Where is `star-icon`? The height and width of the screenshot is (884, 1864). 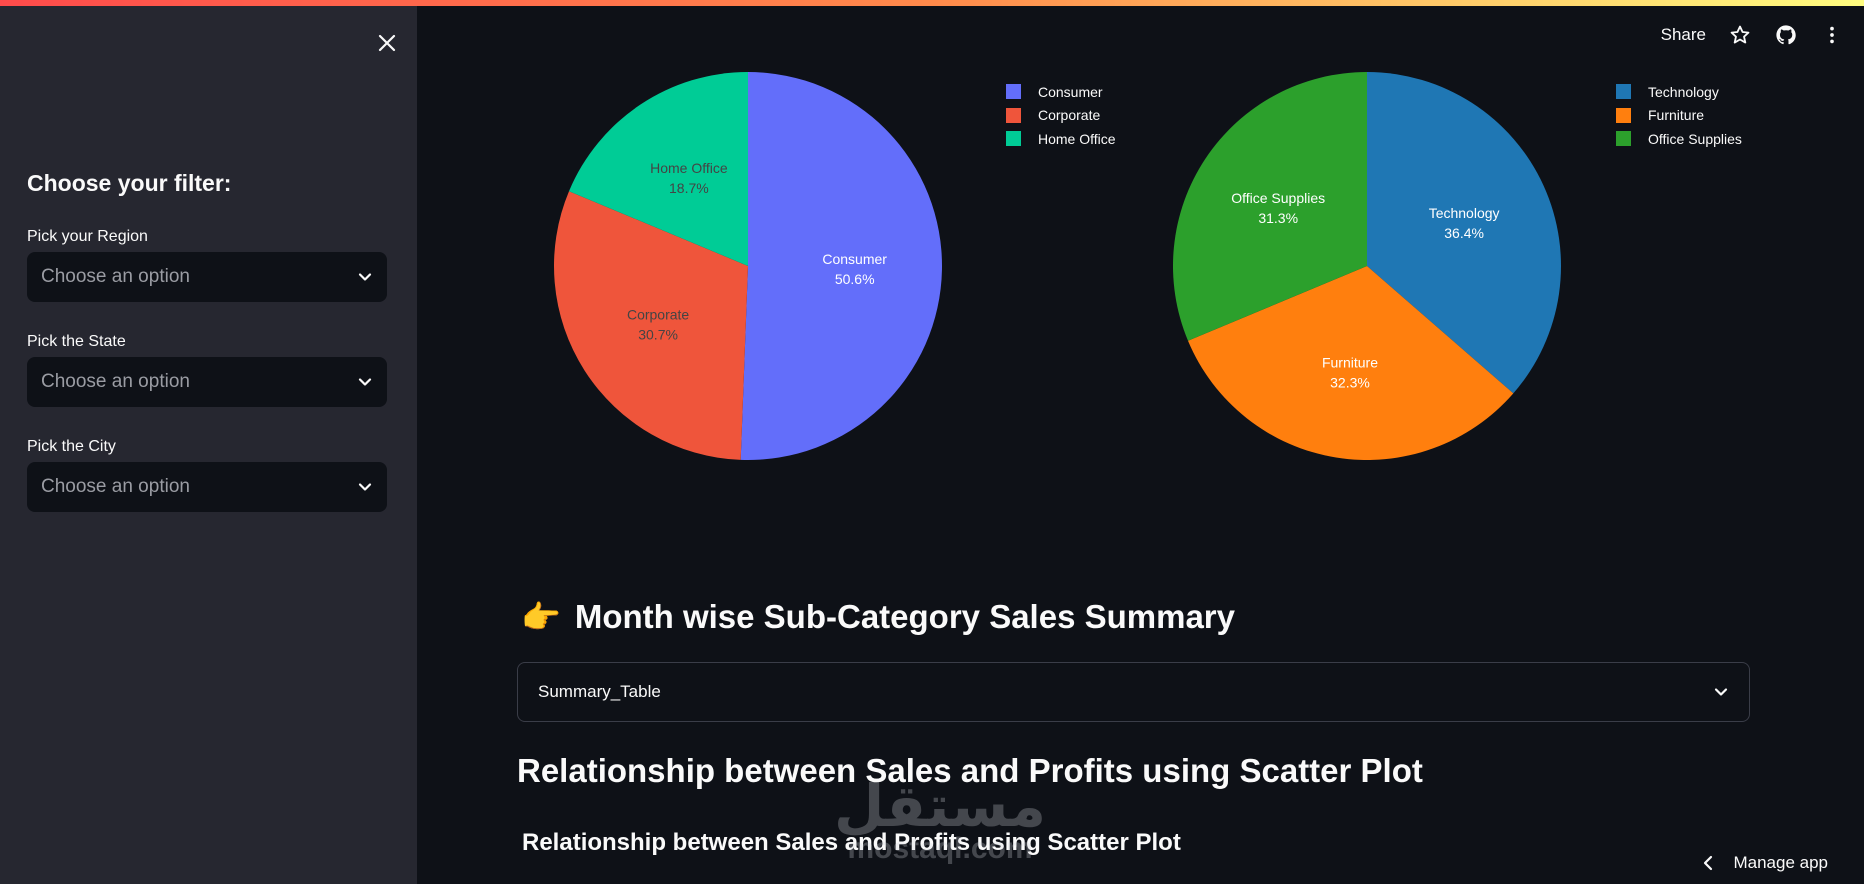
star-icon is located at coordinates (1740, 35).